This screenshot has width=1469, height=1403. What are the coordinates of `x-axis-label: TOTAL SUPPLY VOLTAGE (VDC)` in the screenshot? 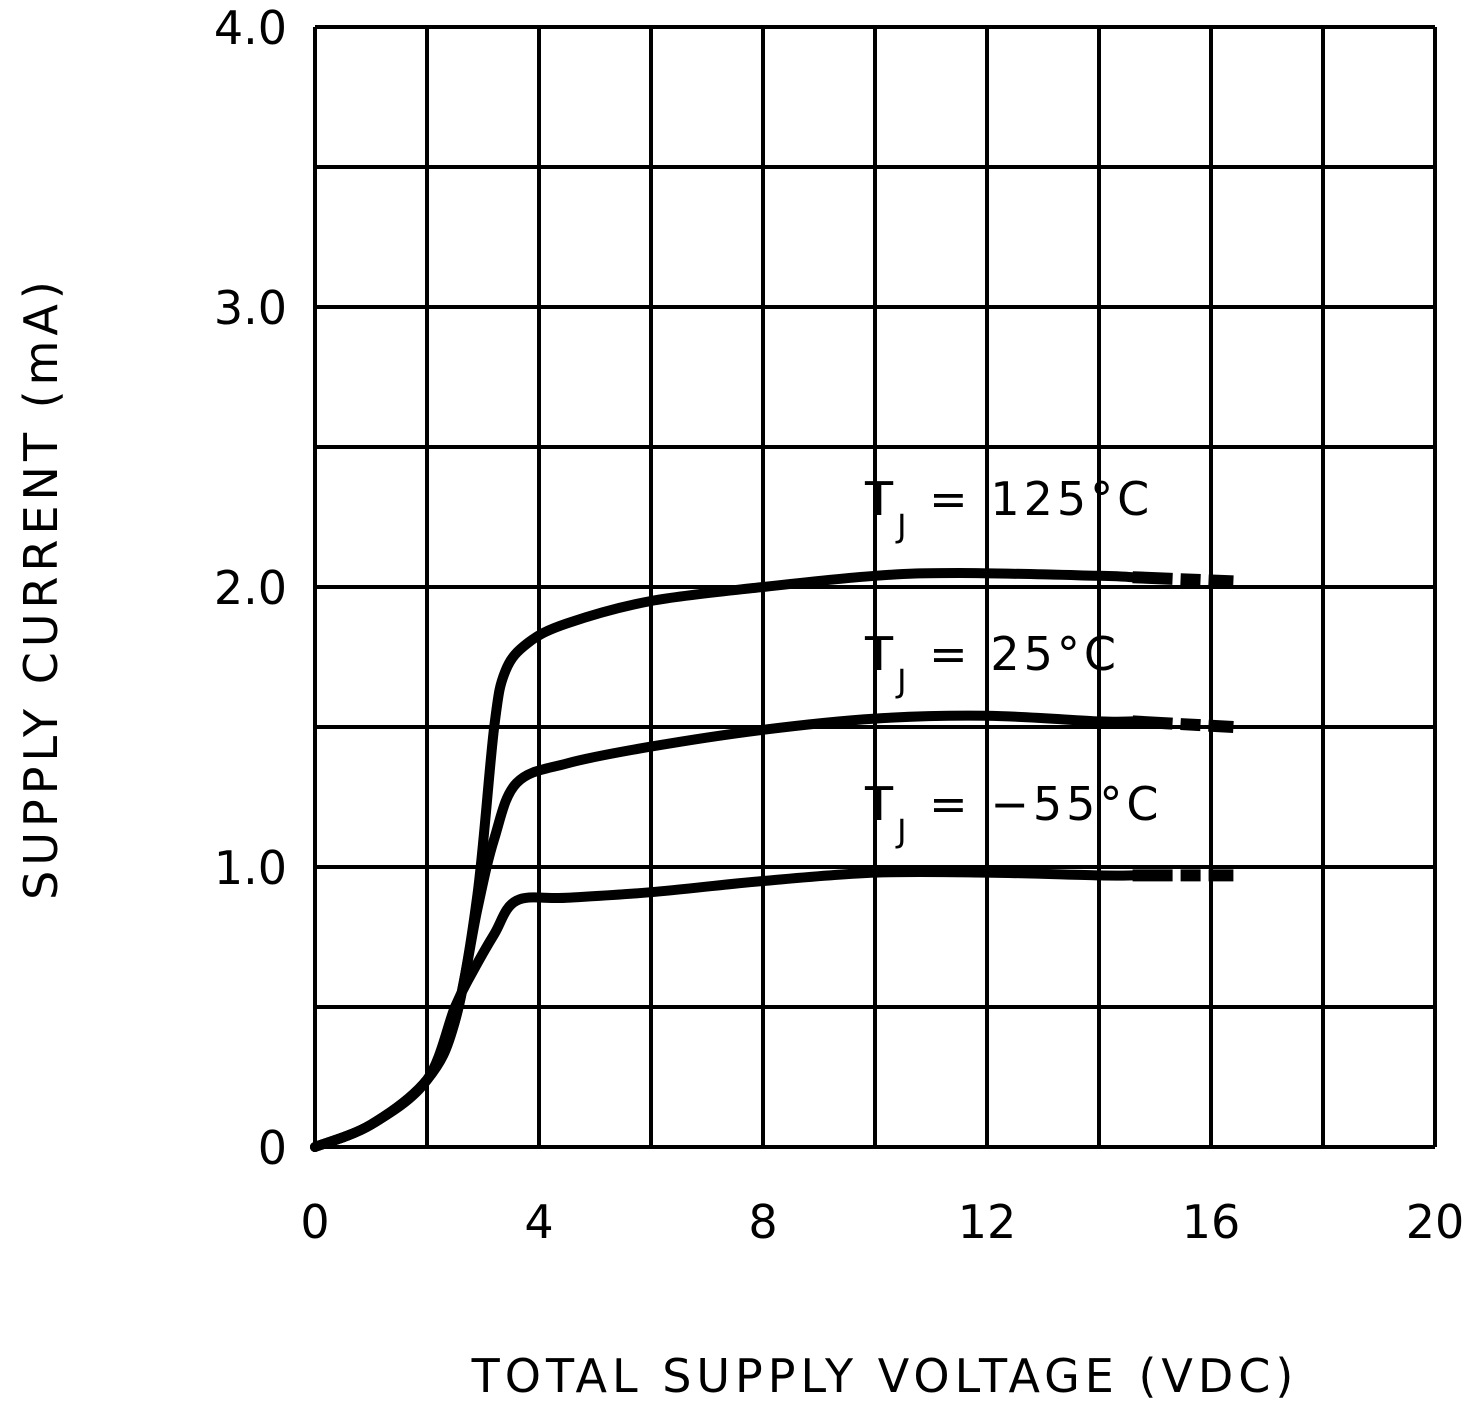 It's located at (885, 1376).